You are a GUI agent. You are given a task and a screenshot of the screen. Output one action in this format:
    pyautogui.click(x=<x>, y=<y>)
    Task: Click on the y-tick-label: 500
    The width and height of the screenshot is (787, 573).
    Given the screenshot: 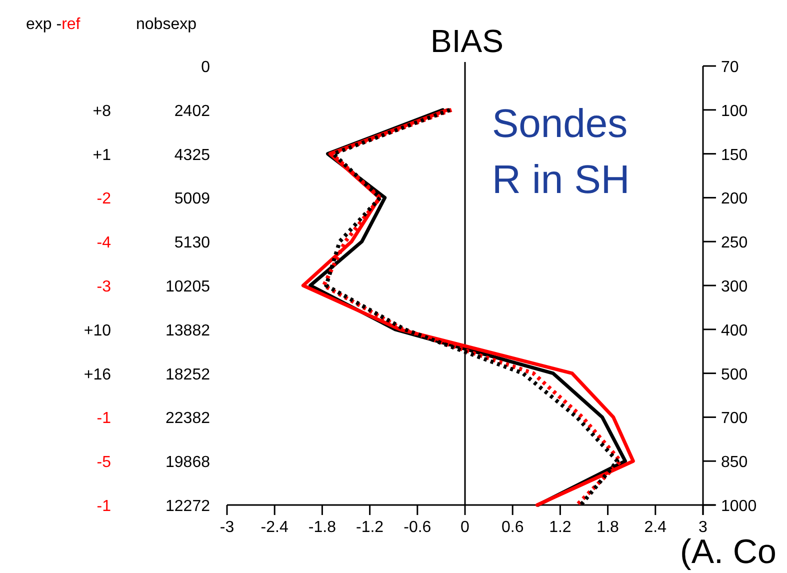 What is the action you would take?
    pyautogui.click(x=734, y=375)
    